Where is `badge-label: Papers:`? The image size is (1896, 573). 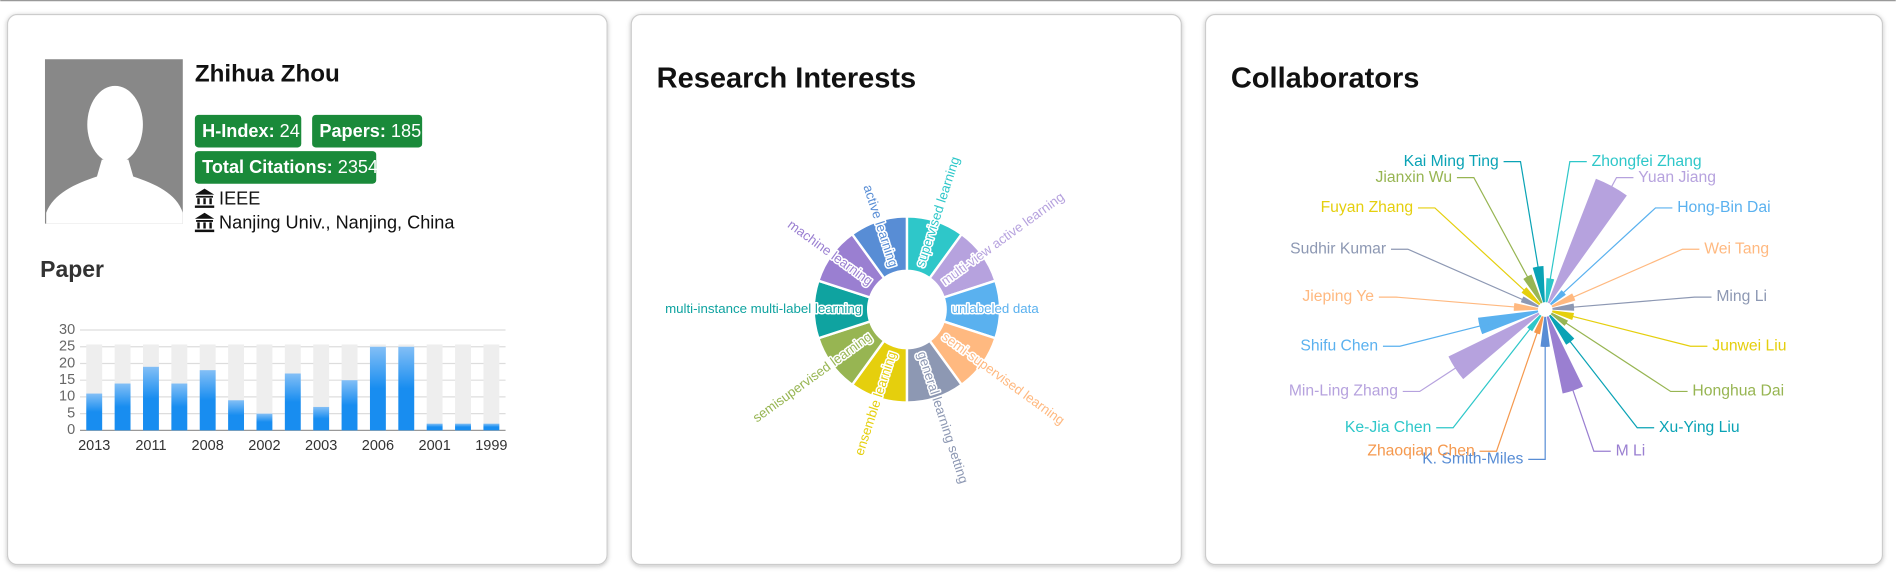
badge-label: Papers: is located at coordinates (352, 131).